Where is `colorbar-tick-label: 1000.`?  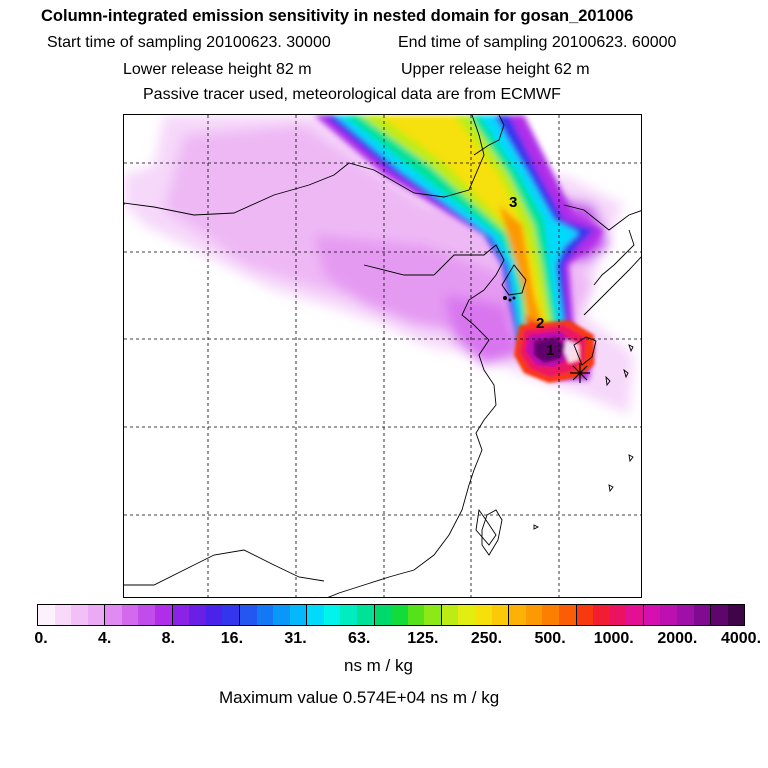
colorbar-tick-label: 1000. is located at coordinates (613, 638).